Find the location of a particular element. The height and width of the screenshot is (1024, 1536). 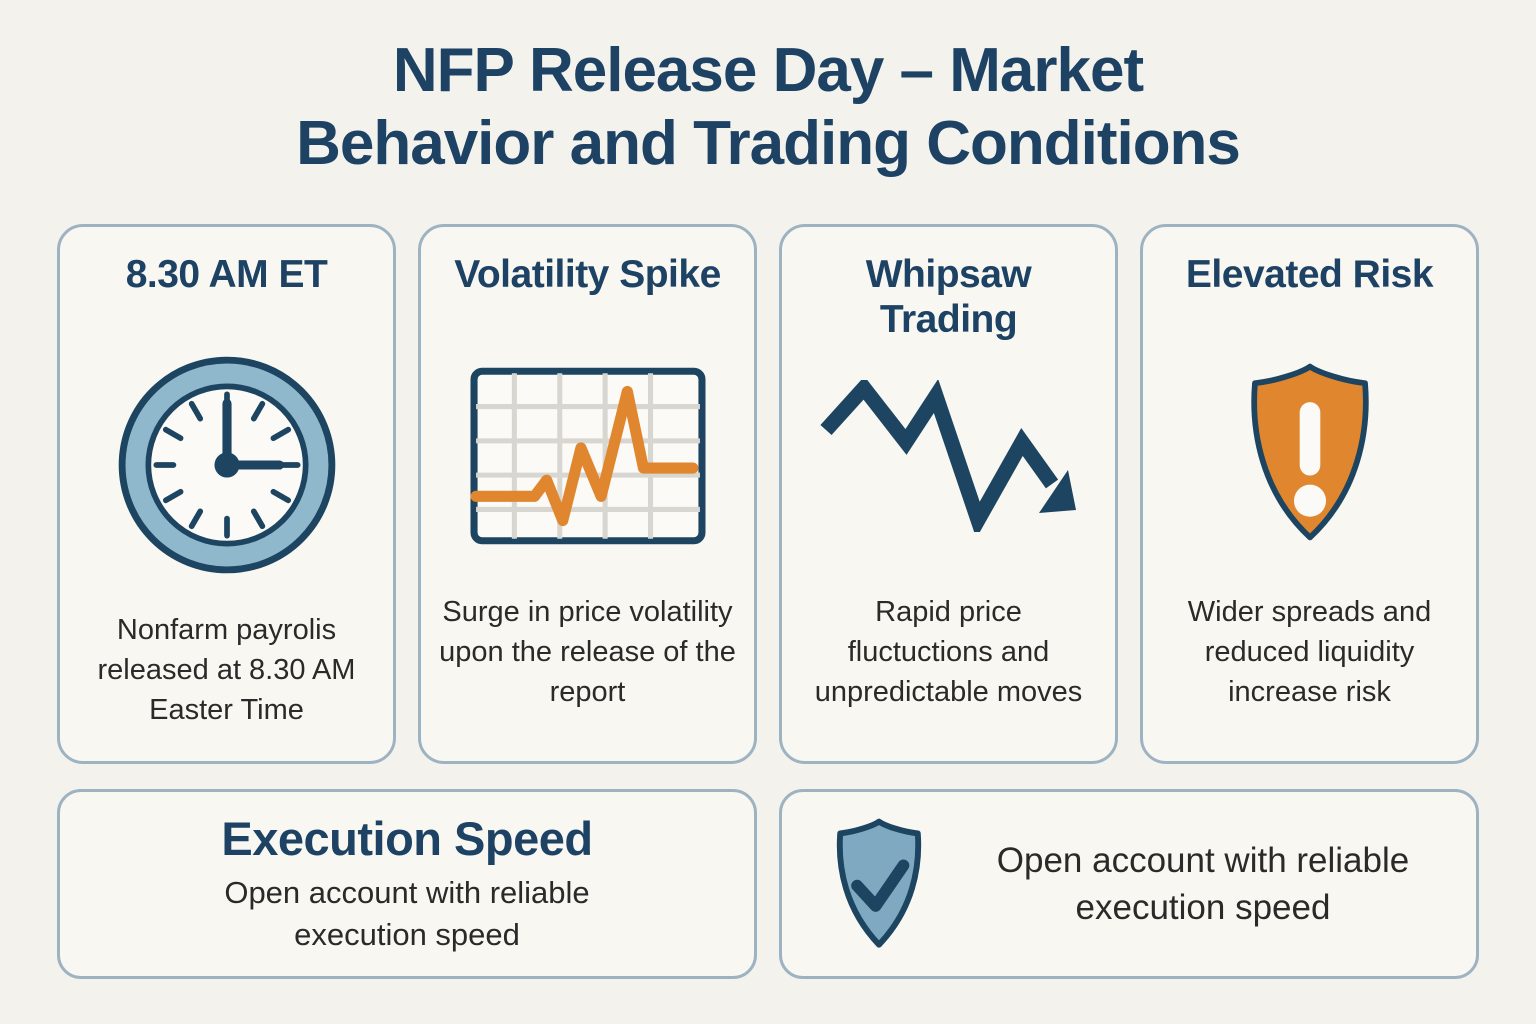

card-volatility-spike: Volatility Spike is located at coordinates (587, 494).